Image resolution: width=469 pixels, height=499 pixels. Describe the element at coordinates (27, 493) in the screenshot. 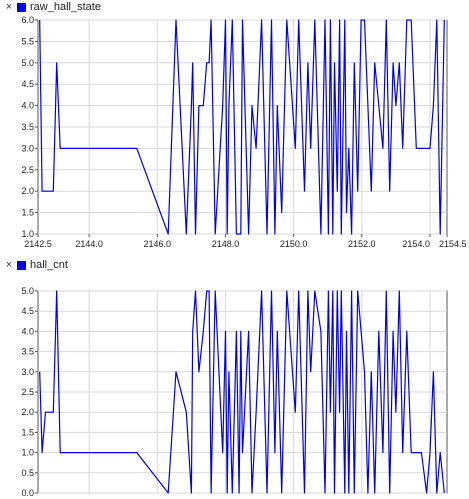

I see `y-tick-label: 0.0` at that location.